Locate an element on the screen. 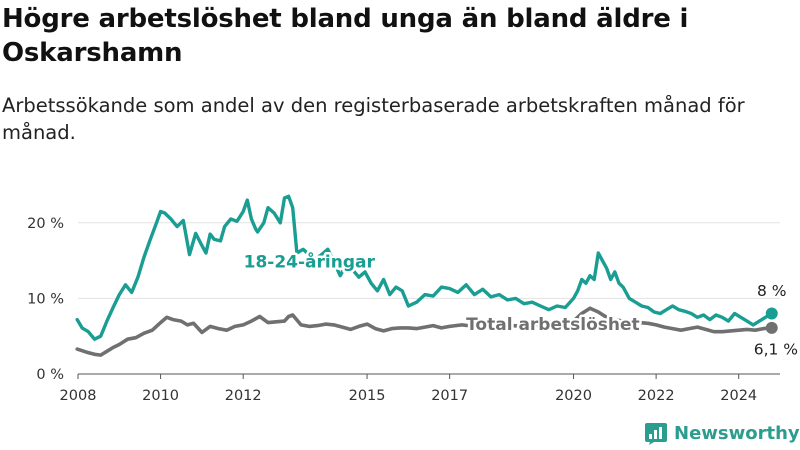 The width and height of the screenshot is (800, 450). x-tick-label: 2012 is located at coordinates (243, 396).